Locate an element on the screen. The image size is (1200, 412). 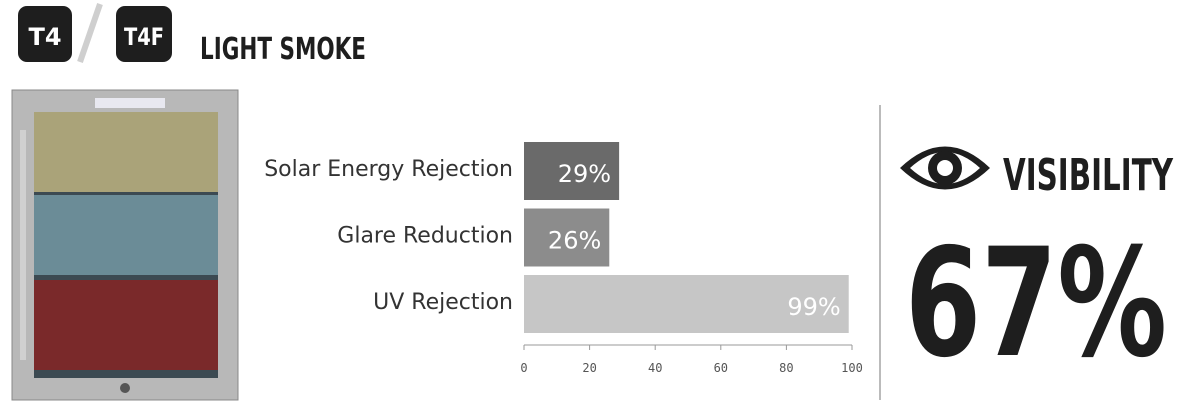
visibility-label: VISIBILITY is located at coordinates (1088, 175).